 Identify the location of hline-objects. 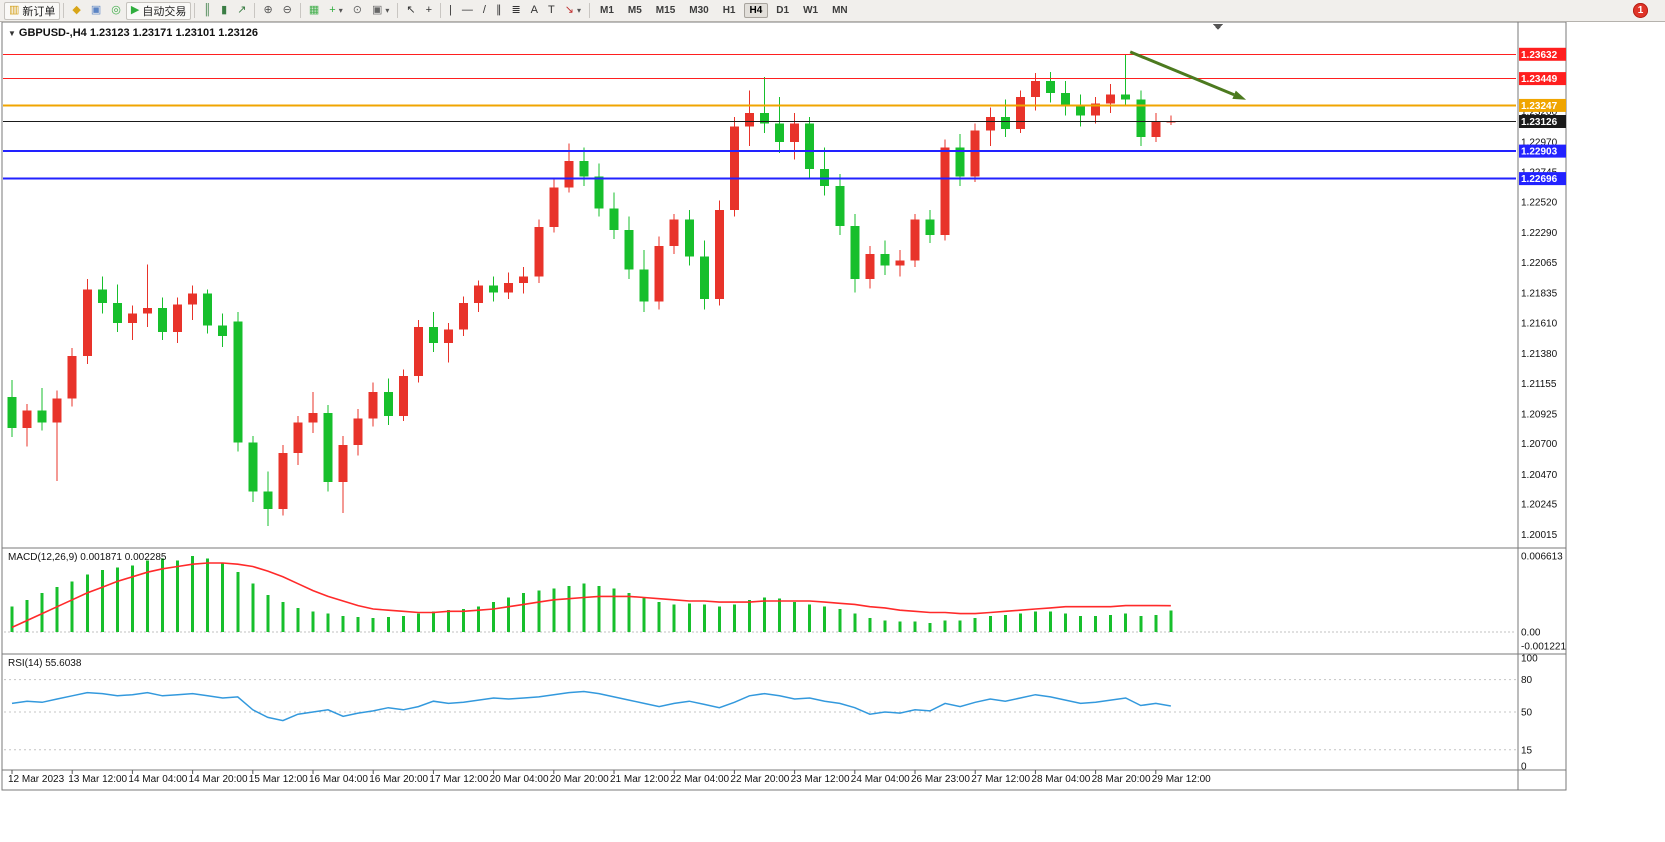
(759, 116).